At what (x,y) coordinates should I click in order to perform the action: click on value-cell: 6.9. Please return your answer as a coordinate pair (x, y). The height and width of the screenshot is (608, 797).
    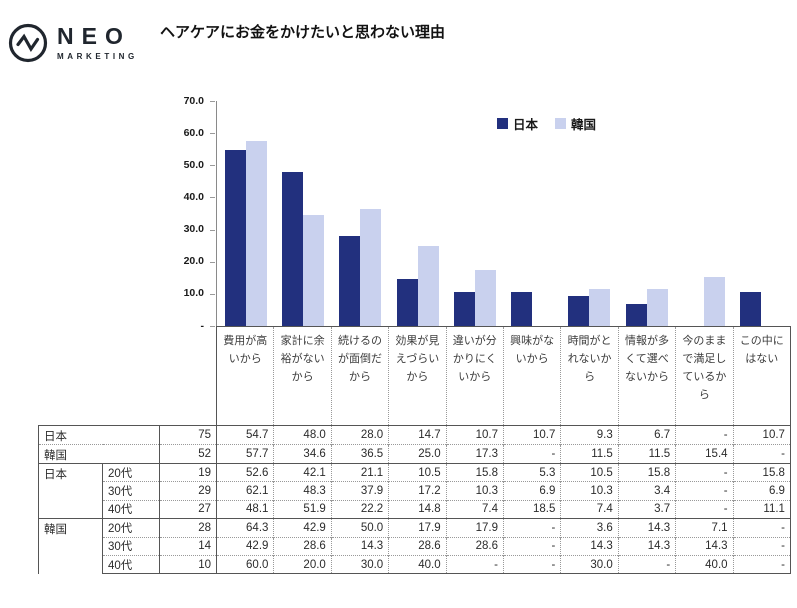
    Looking at the image, I should click on (532, 491).